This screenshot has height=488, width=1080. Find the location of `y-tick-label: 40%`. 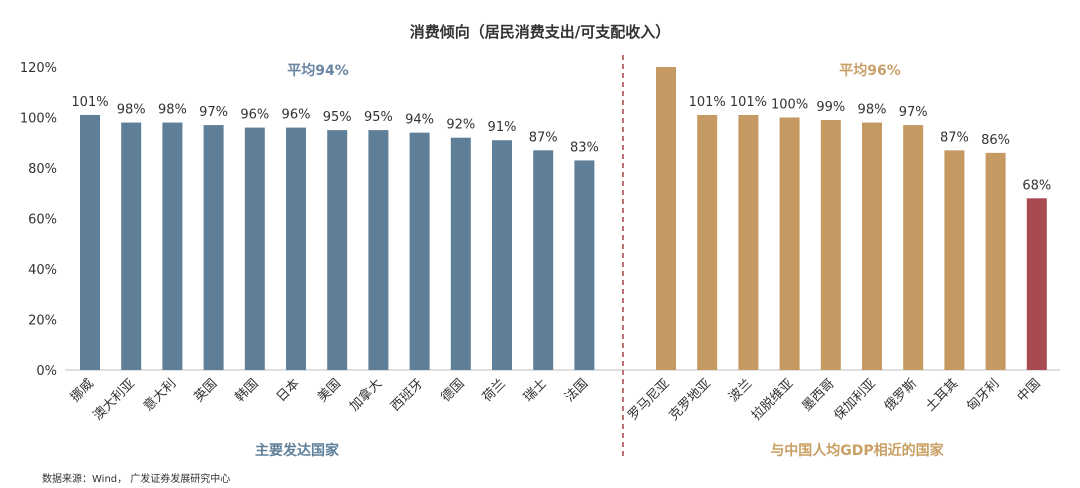

y-tick-label: 40% is located at coordinates (42, 270).